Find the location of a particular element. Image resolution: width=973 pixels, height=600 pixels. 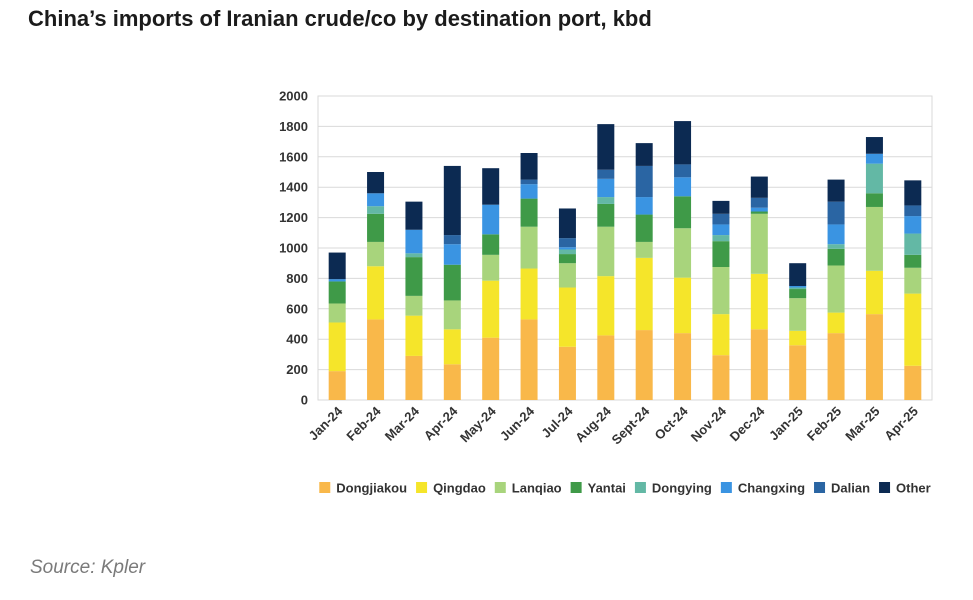

x-tick-label: Apr-25 is located at coordinates (901, 424).